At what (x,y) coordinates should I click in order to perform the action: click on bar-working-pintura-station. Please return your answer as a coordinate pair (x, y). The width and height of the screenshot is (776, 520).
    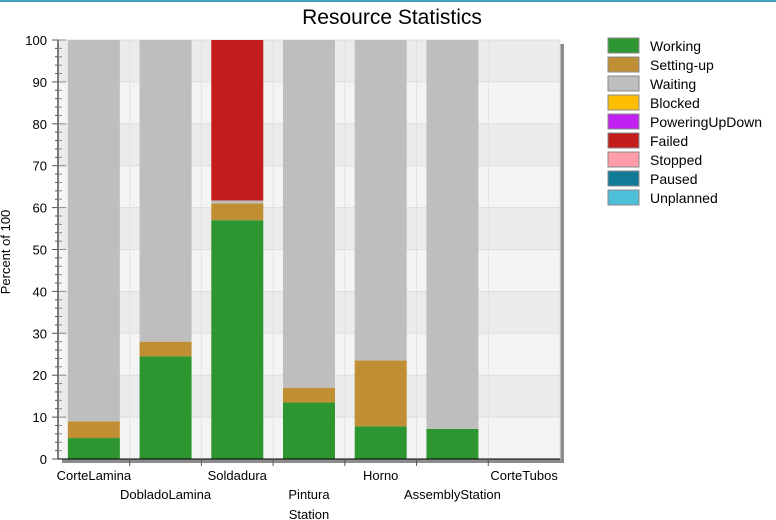
    Looking at the image, I should click on (309, 430).